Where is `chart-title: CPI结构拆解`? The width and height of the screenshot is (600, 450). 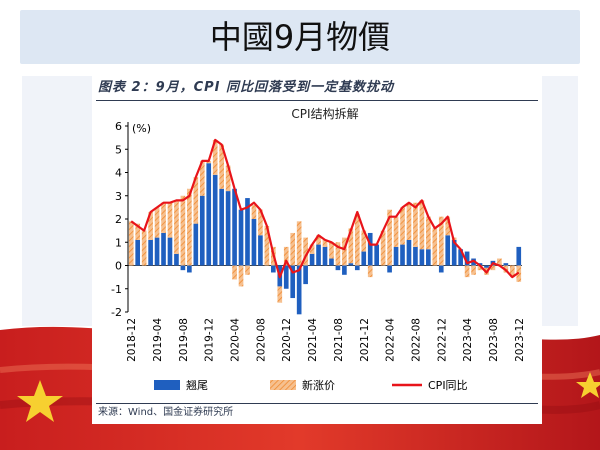
chart-title: CPI结构拆解 is located at coordinates (324, 113).